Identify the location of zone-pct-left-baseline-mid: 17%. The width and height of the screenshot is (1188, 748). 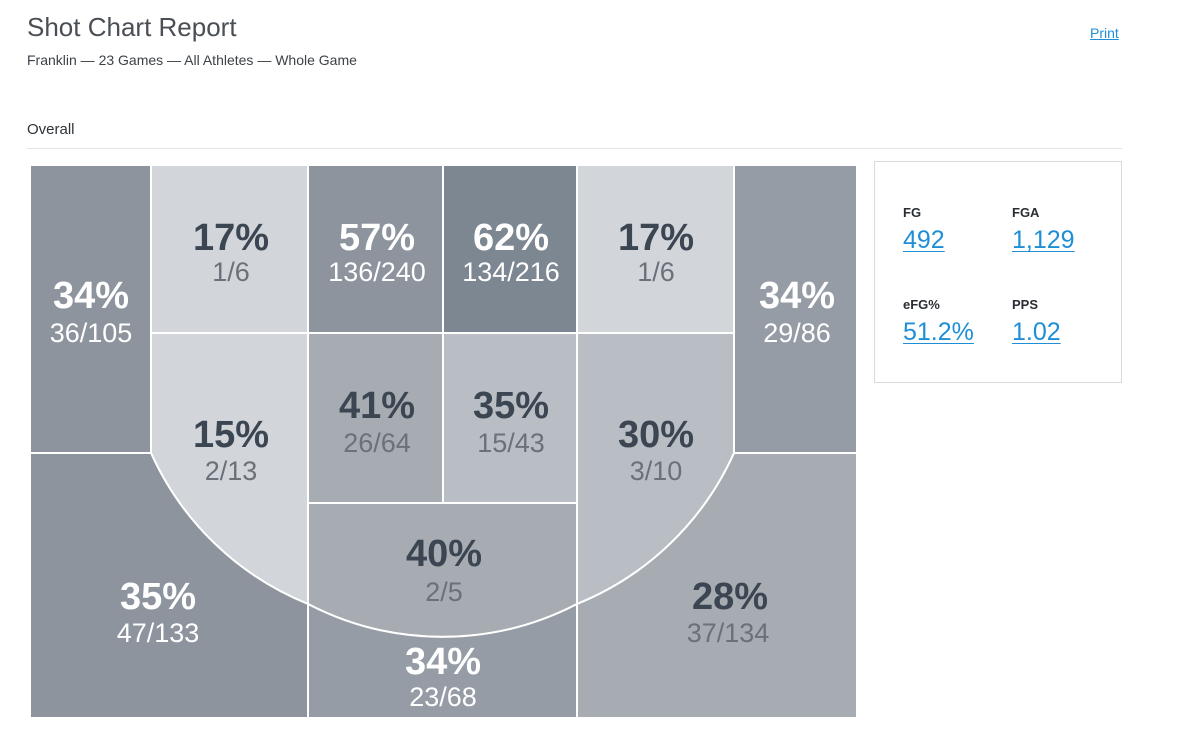
(231, 238).